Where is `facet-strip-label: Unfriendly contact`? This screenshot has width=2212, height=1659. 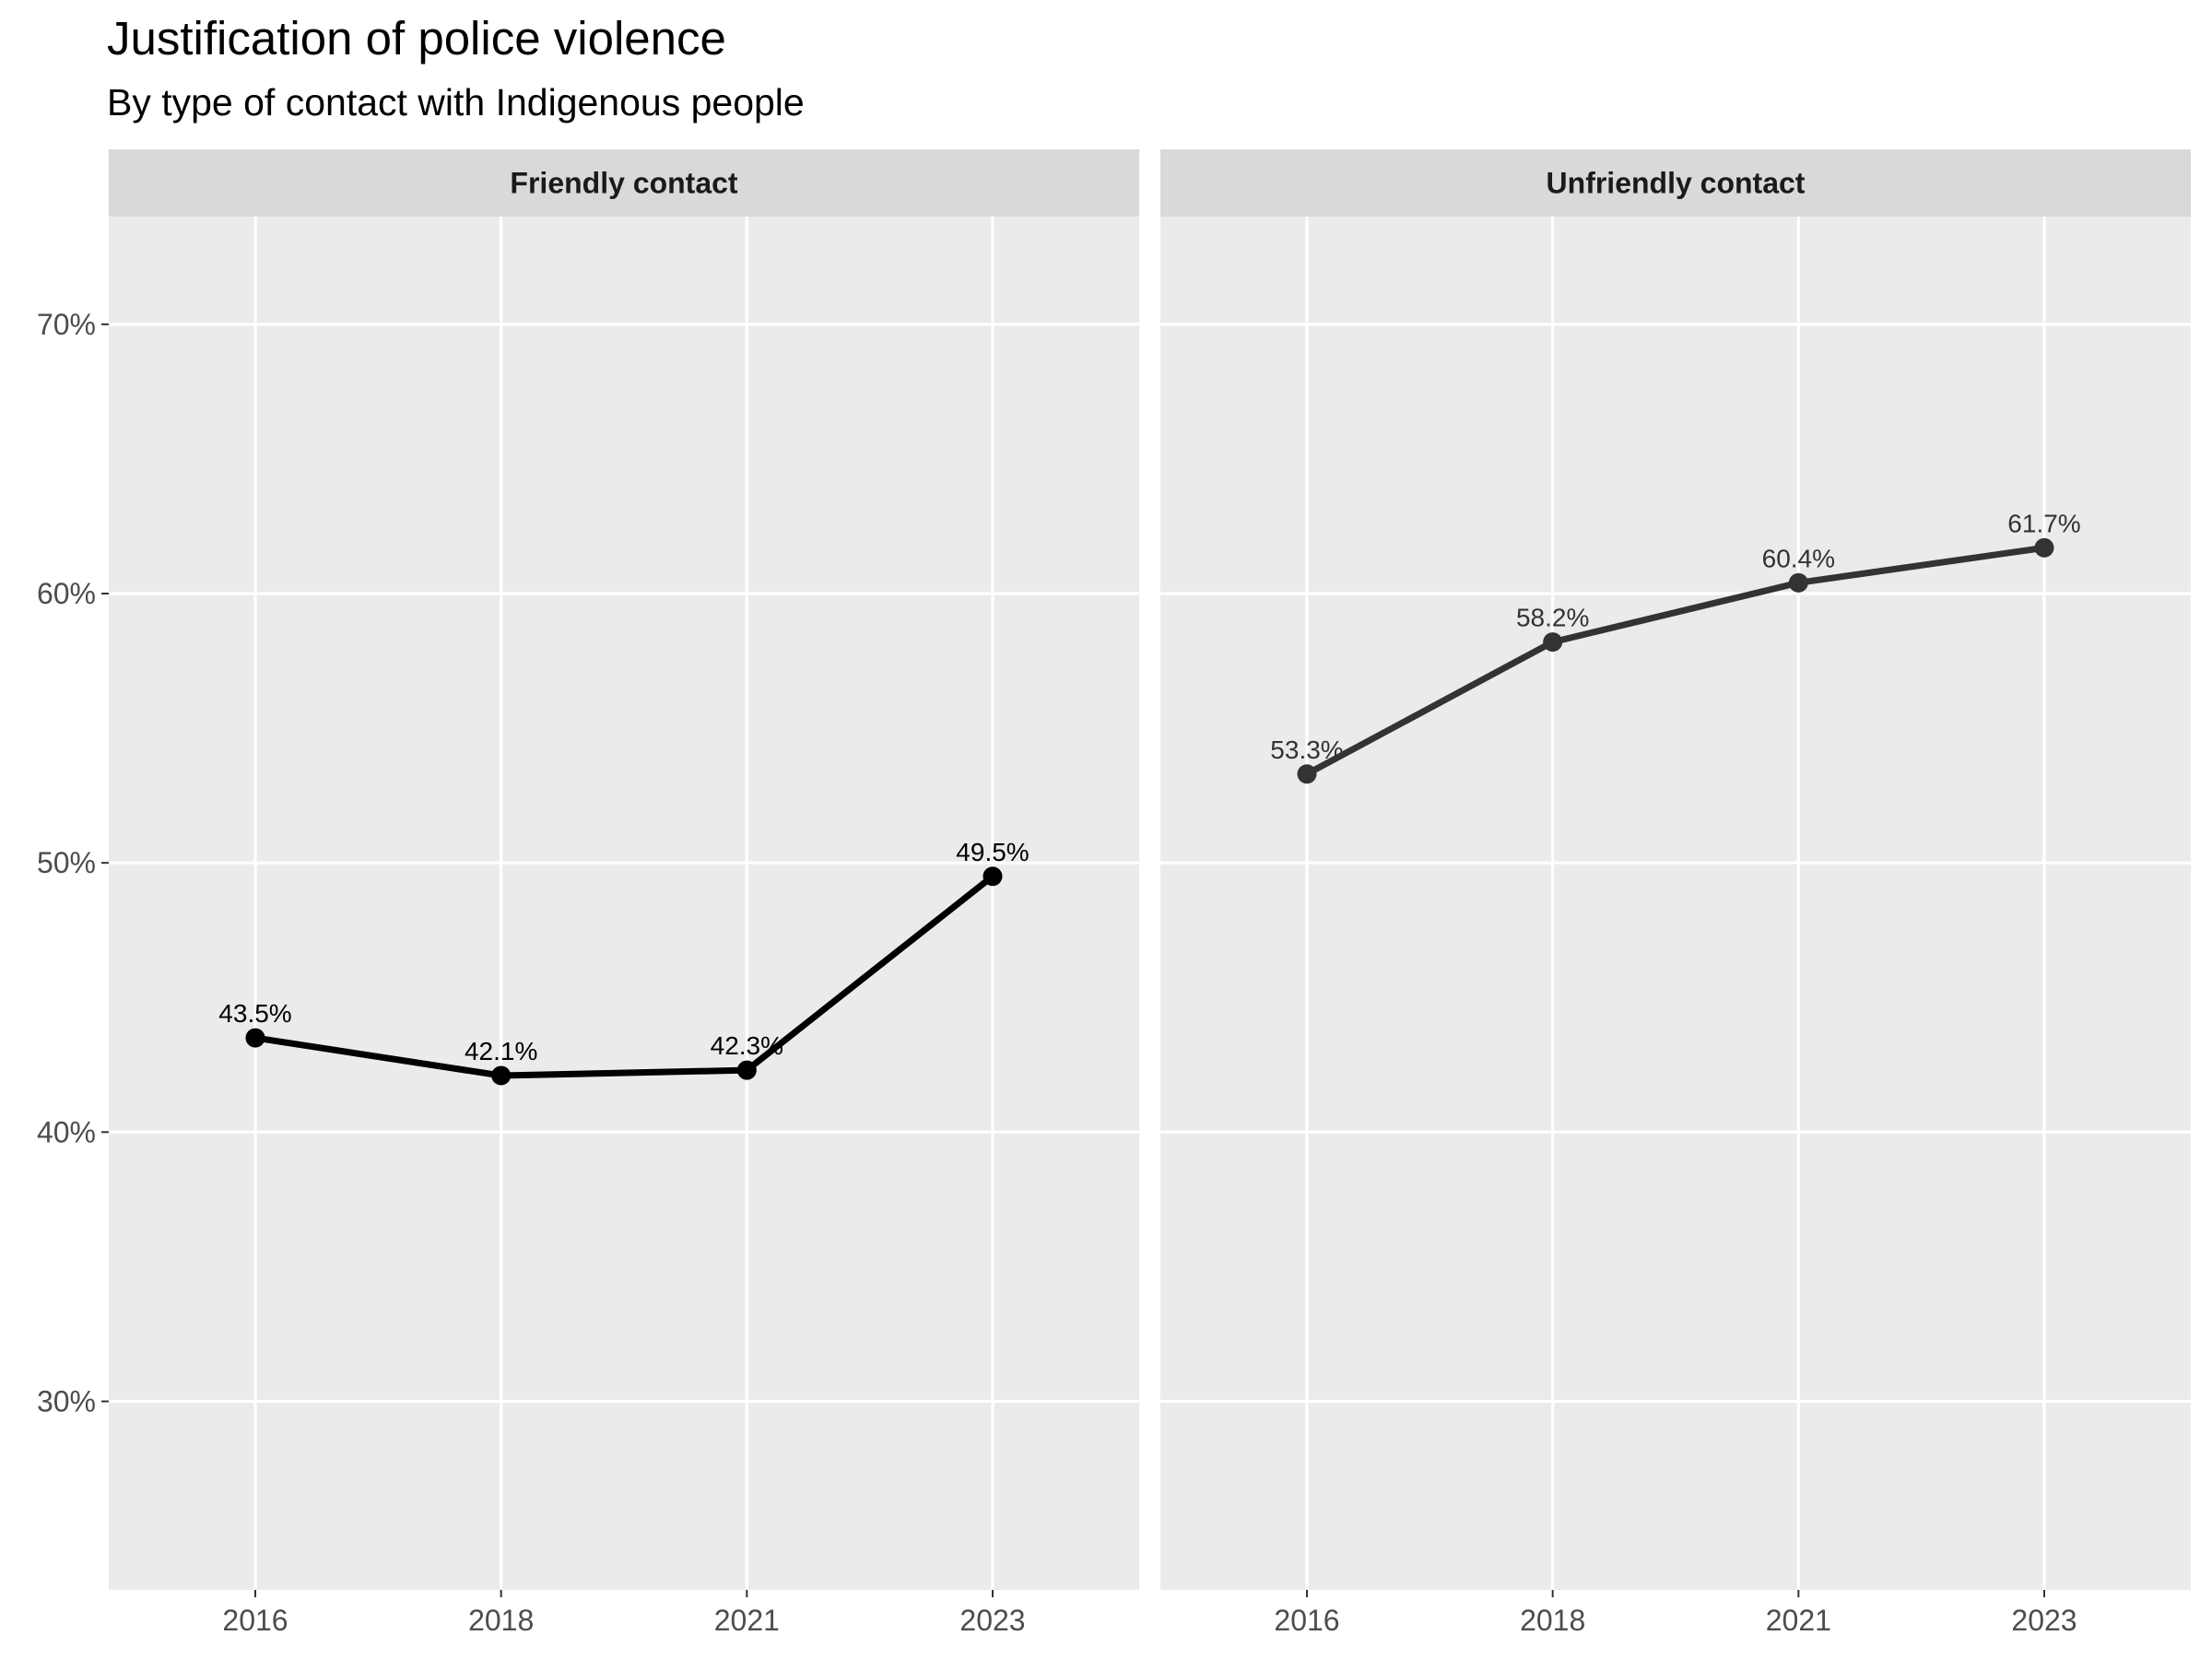 facet-strip-label: Unfriendly contact is located at coordinates (1676, 183).